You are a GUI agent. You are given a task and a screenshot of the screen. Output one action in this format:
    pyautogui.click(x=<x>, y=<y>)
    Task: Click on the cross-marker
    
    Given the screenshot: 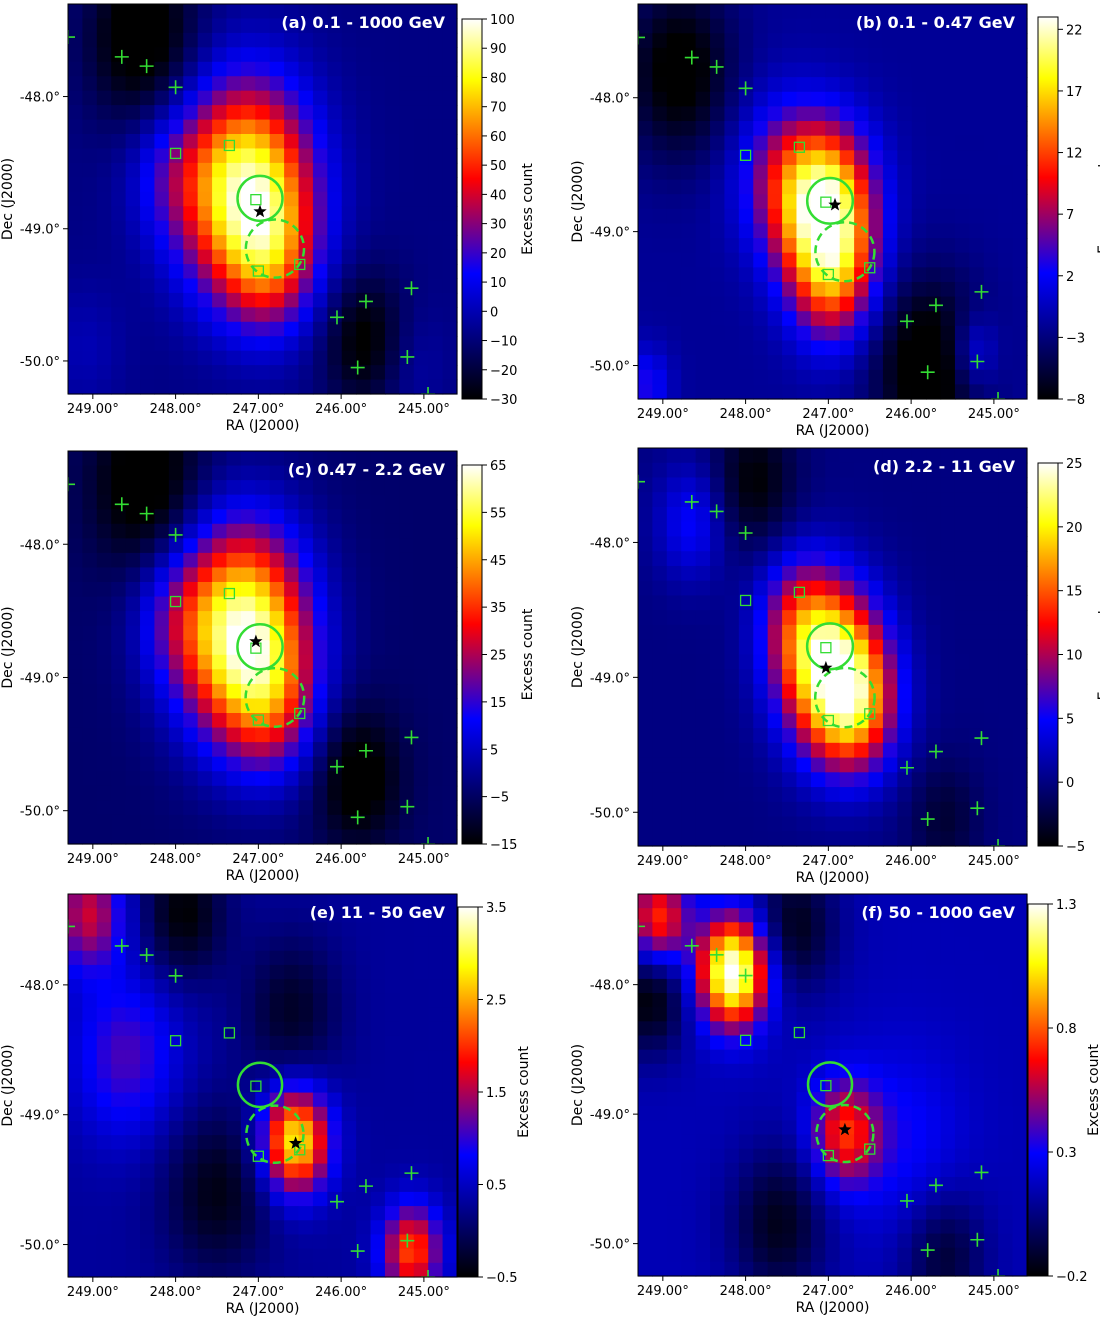 What is the action you would take?
    pyautogui.click(x=365, y=750)
    